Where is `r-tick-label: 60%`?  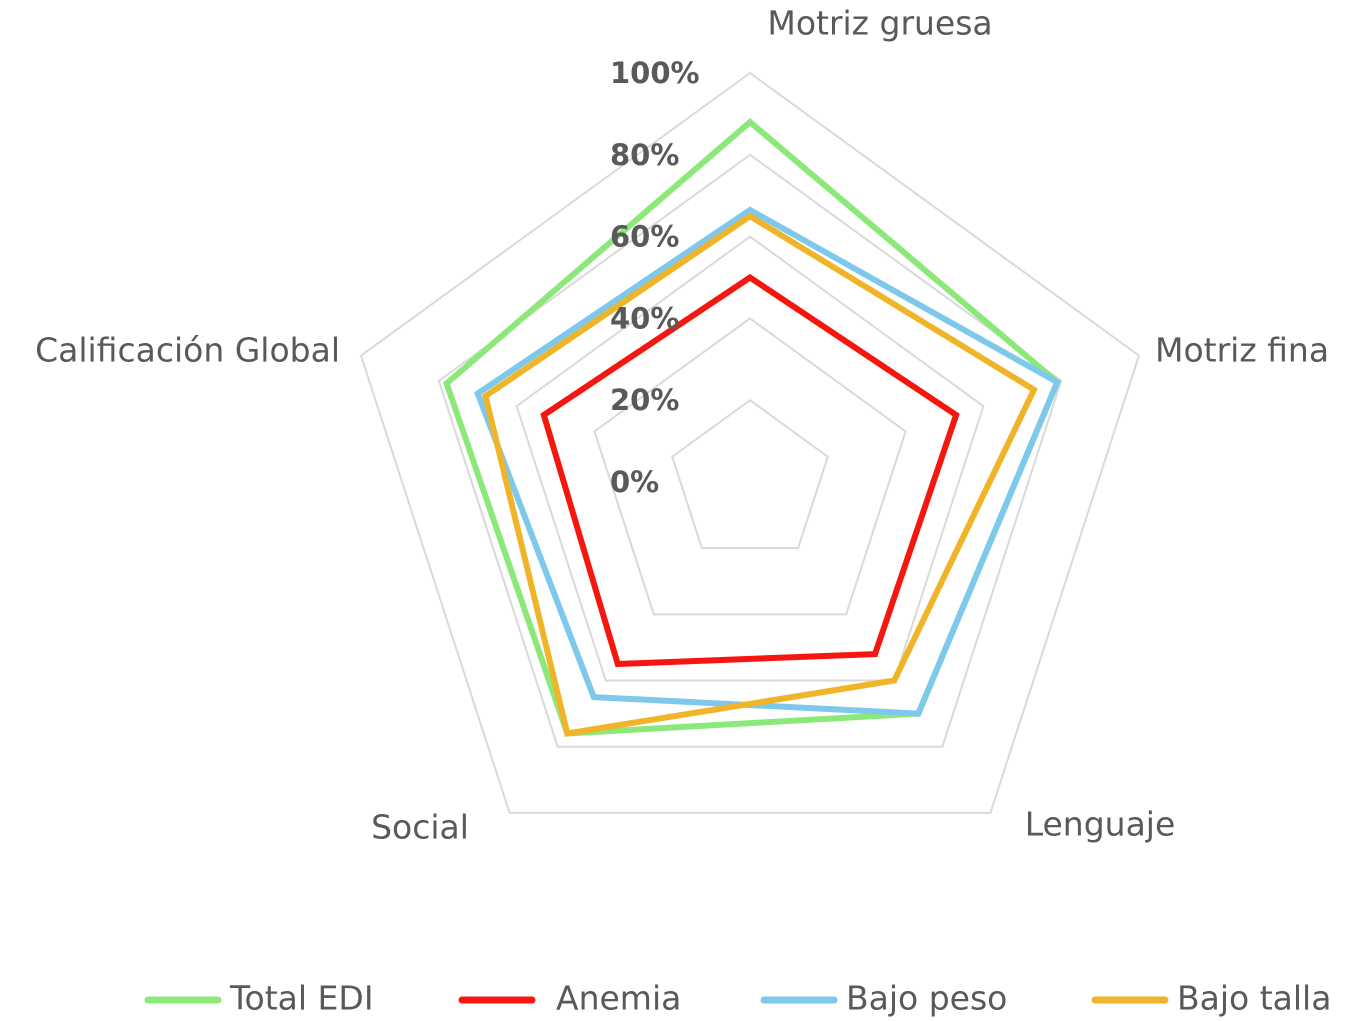 r-tick-label: 60% is located at coordinates (644, 237).